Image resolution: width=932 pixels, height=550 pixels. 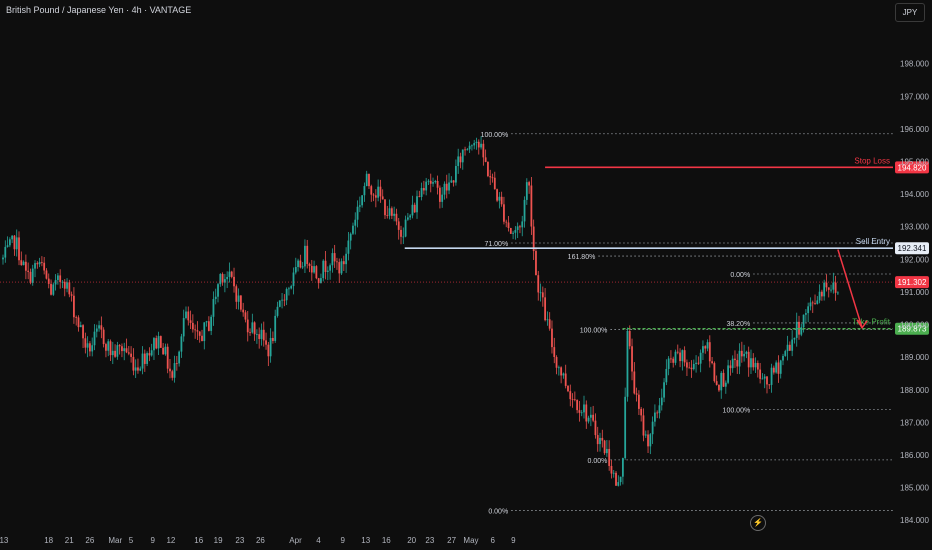 I want to click on price-level-value: 192.341, so click(x=912, y=248).